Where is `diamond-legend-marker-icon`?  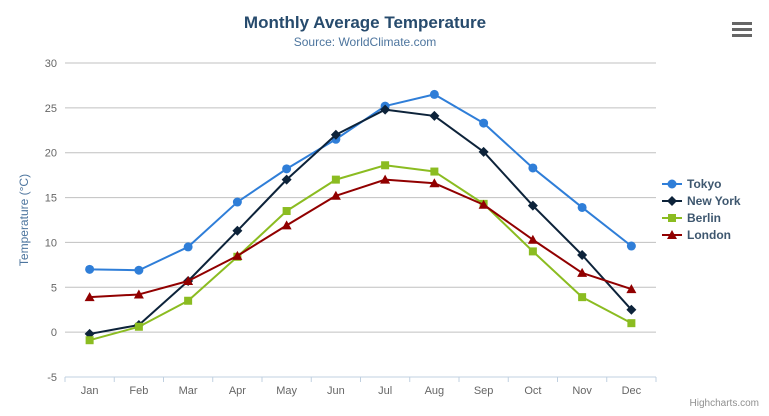
diamond-legend-marker-icon is located at coordinates (672, 200).